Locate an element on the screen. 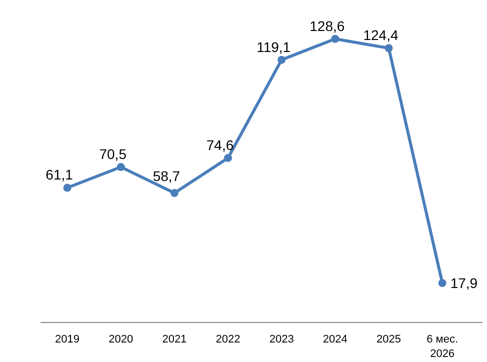 This screenshot has width=487, height=362. x-tick-label: 2024 is located at coordinates (335, 340).